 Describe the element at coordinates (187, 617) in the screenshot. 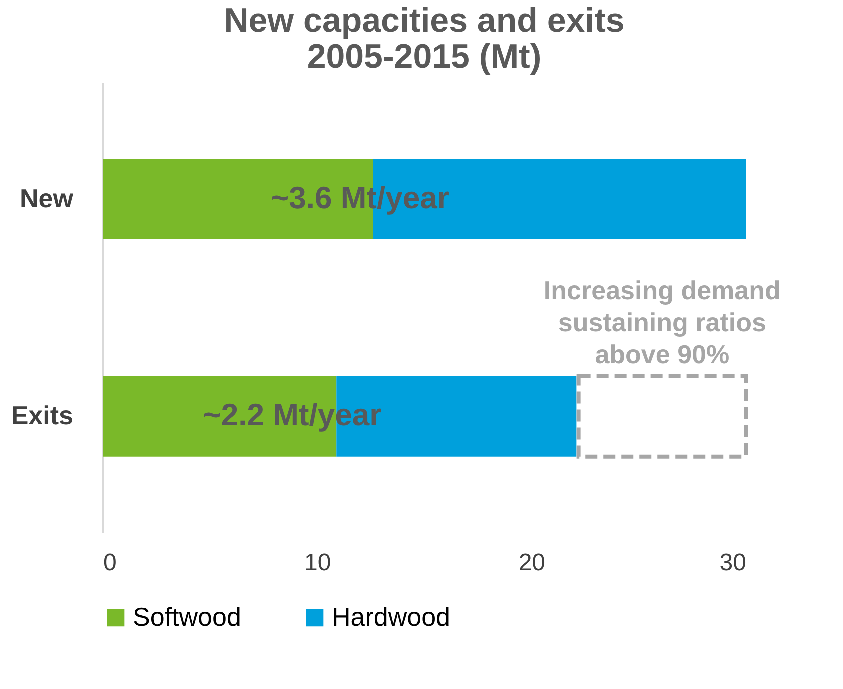

I see `legend-label: Softwood` at that location.